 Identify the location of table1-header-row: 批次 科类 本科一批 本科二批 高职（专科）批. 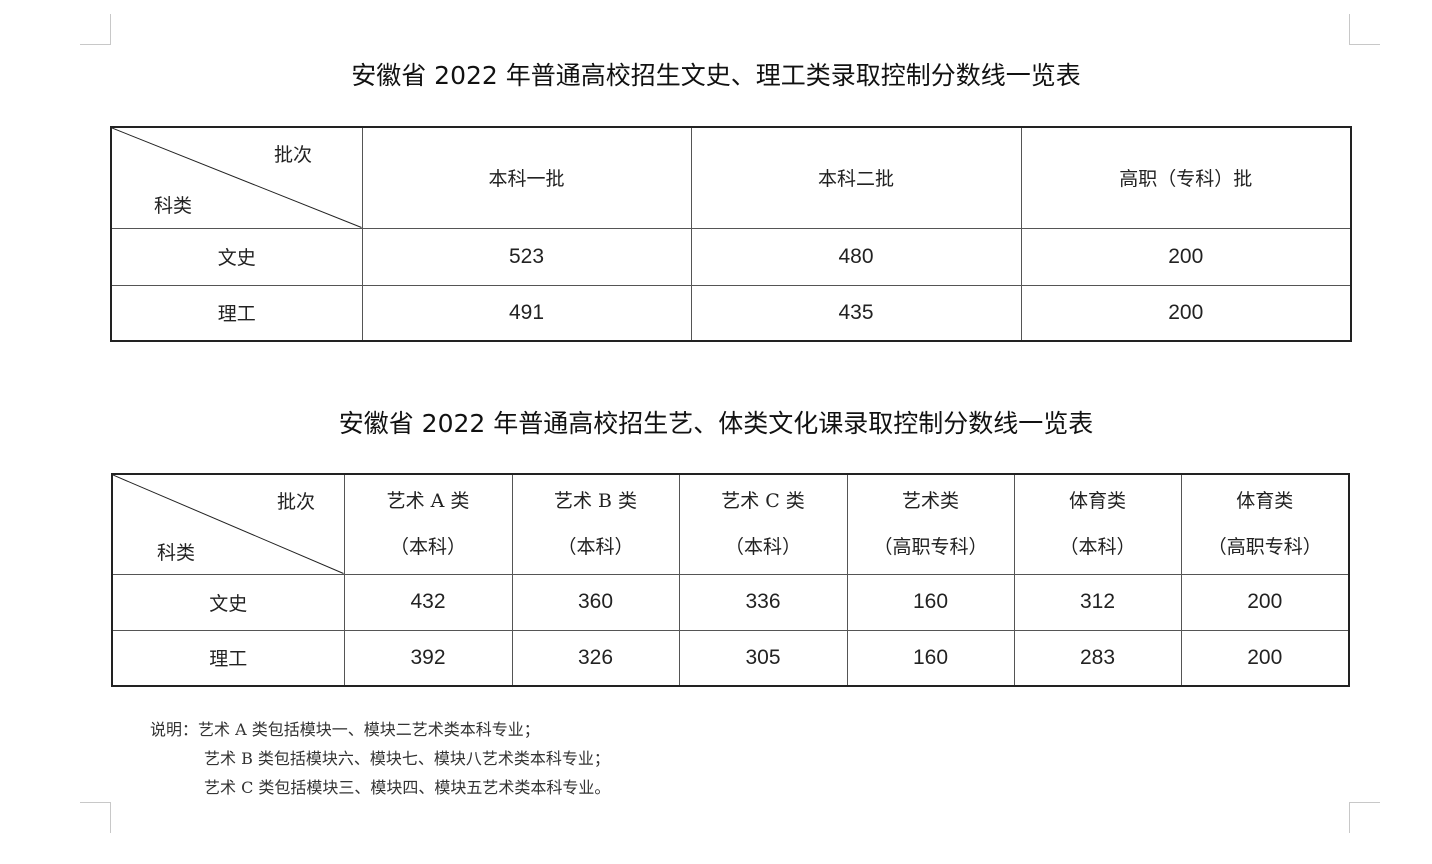
(731, 177).